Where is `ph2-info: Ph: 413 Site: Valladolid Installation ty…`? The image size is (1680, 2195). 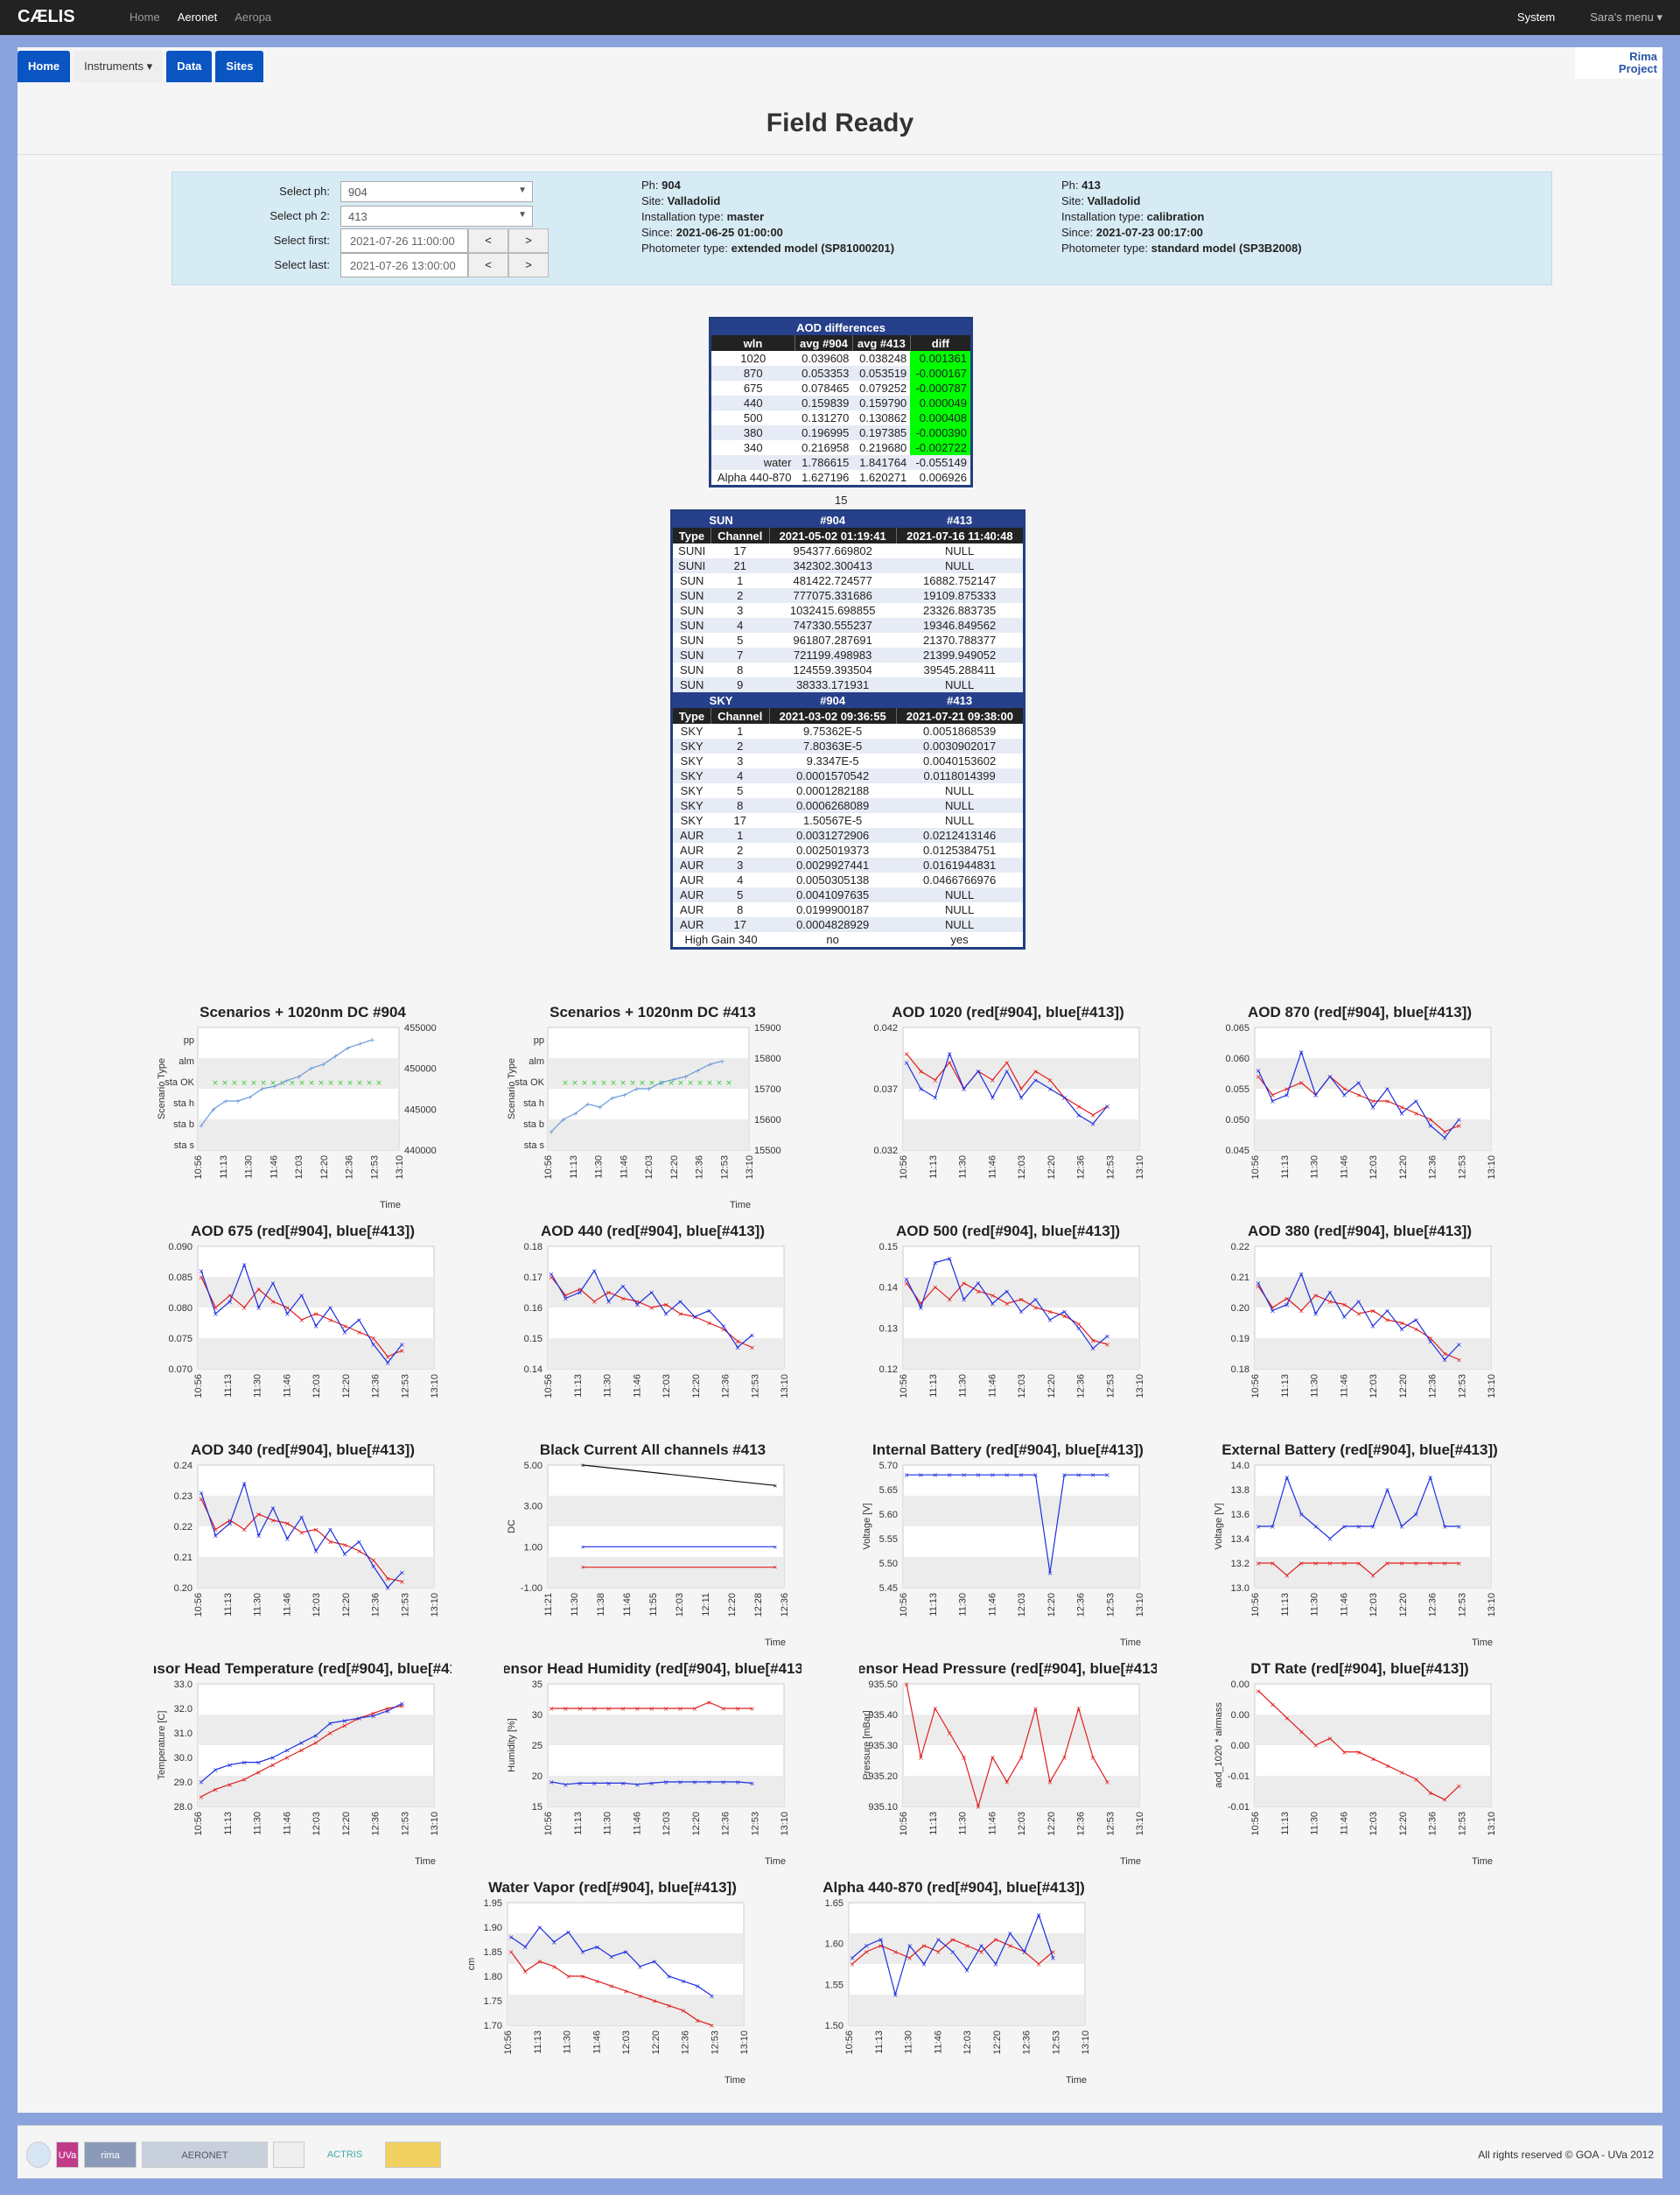
ph2-info: Ph: 413 Site: Valladolid Installation ty… is located at coordinates (1181, 217).